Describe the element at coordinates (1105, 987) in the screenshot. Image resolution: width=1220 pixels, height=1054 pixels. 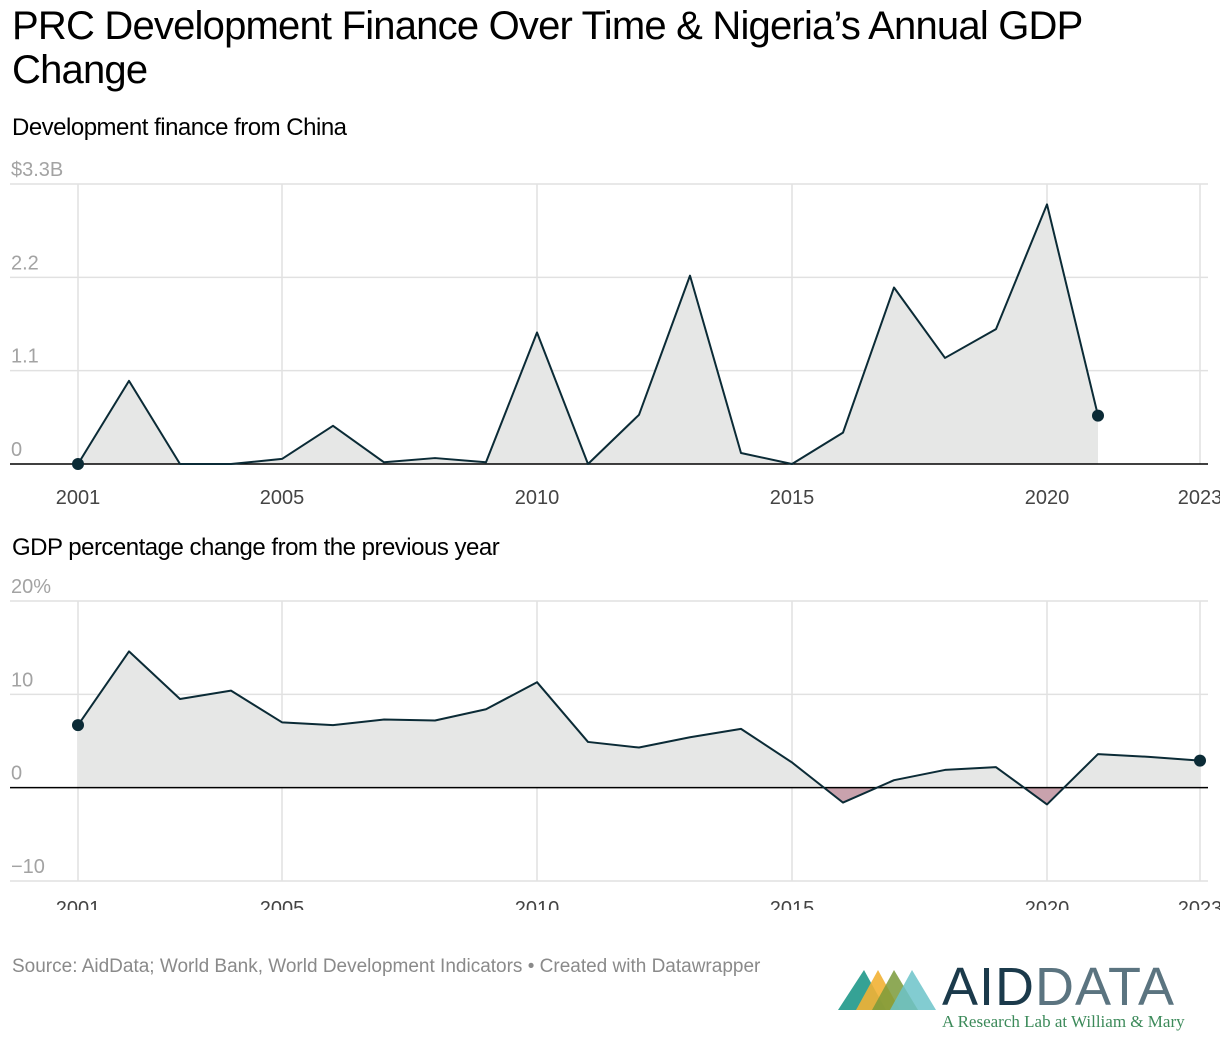
I see `logo-word-data: DATA` at that location.